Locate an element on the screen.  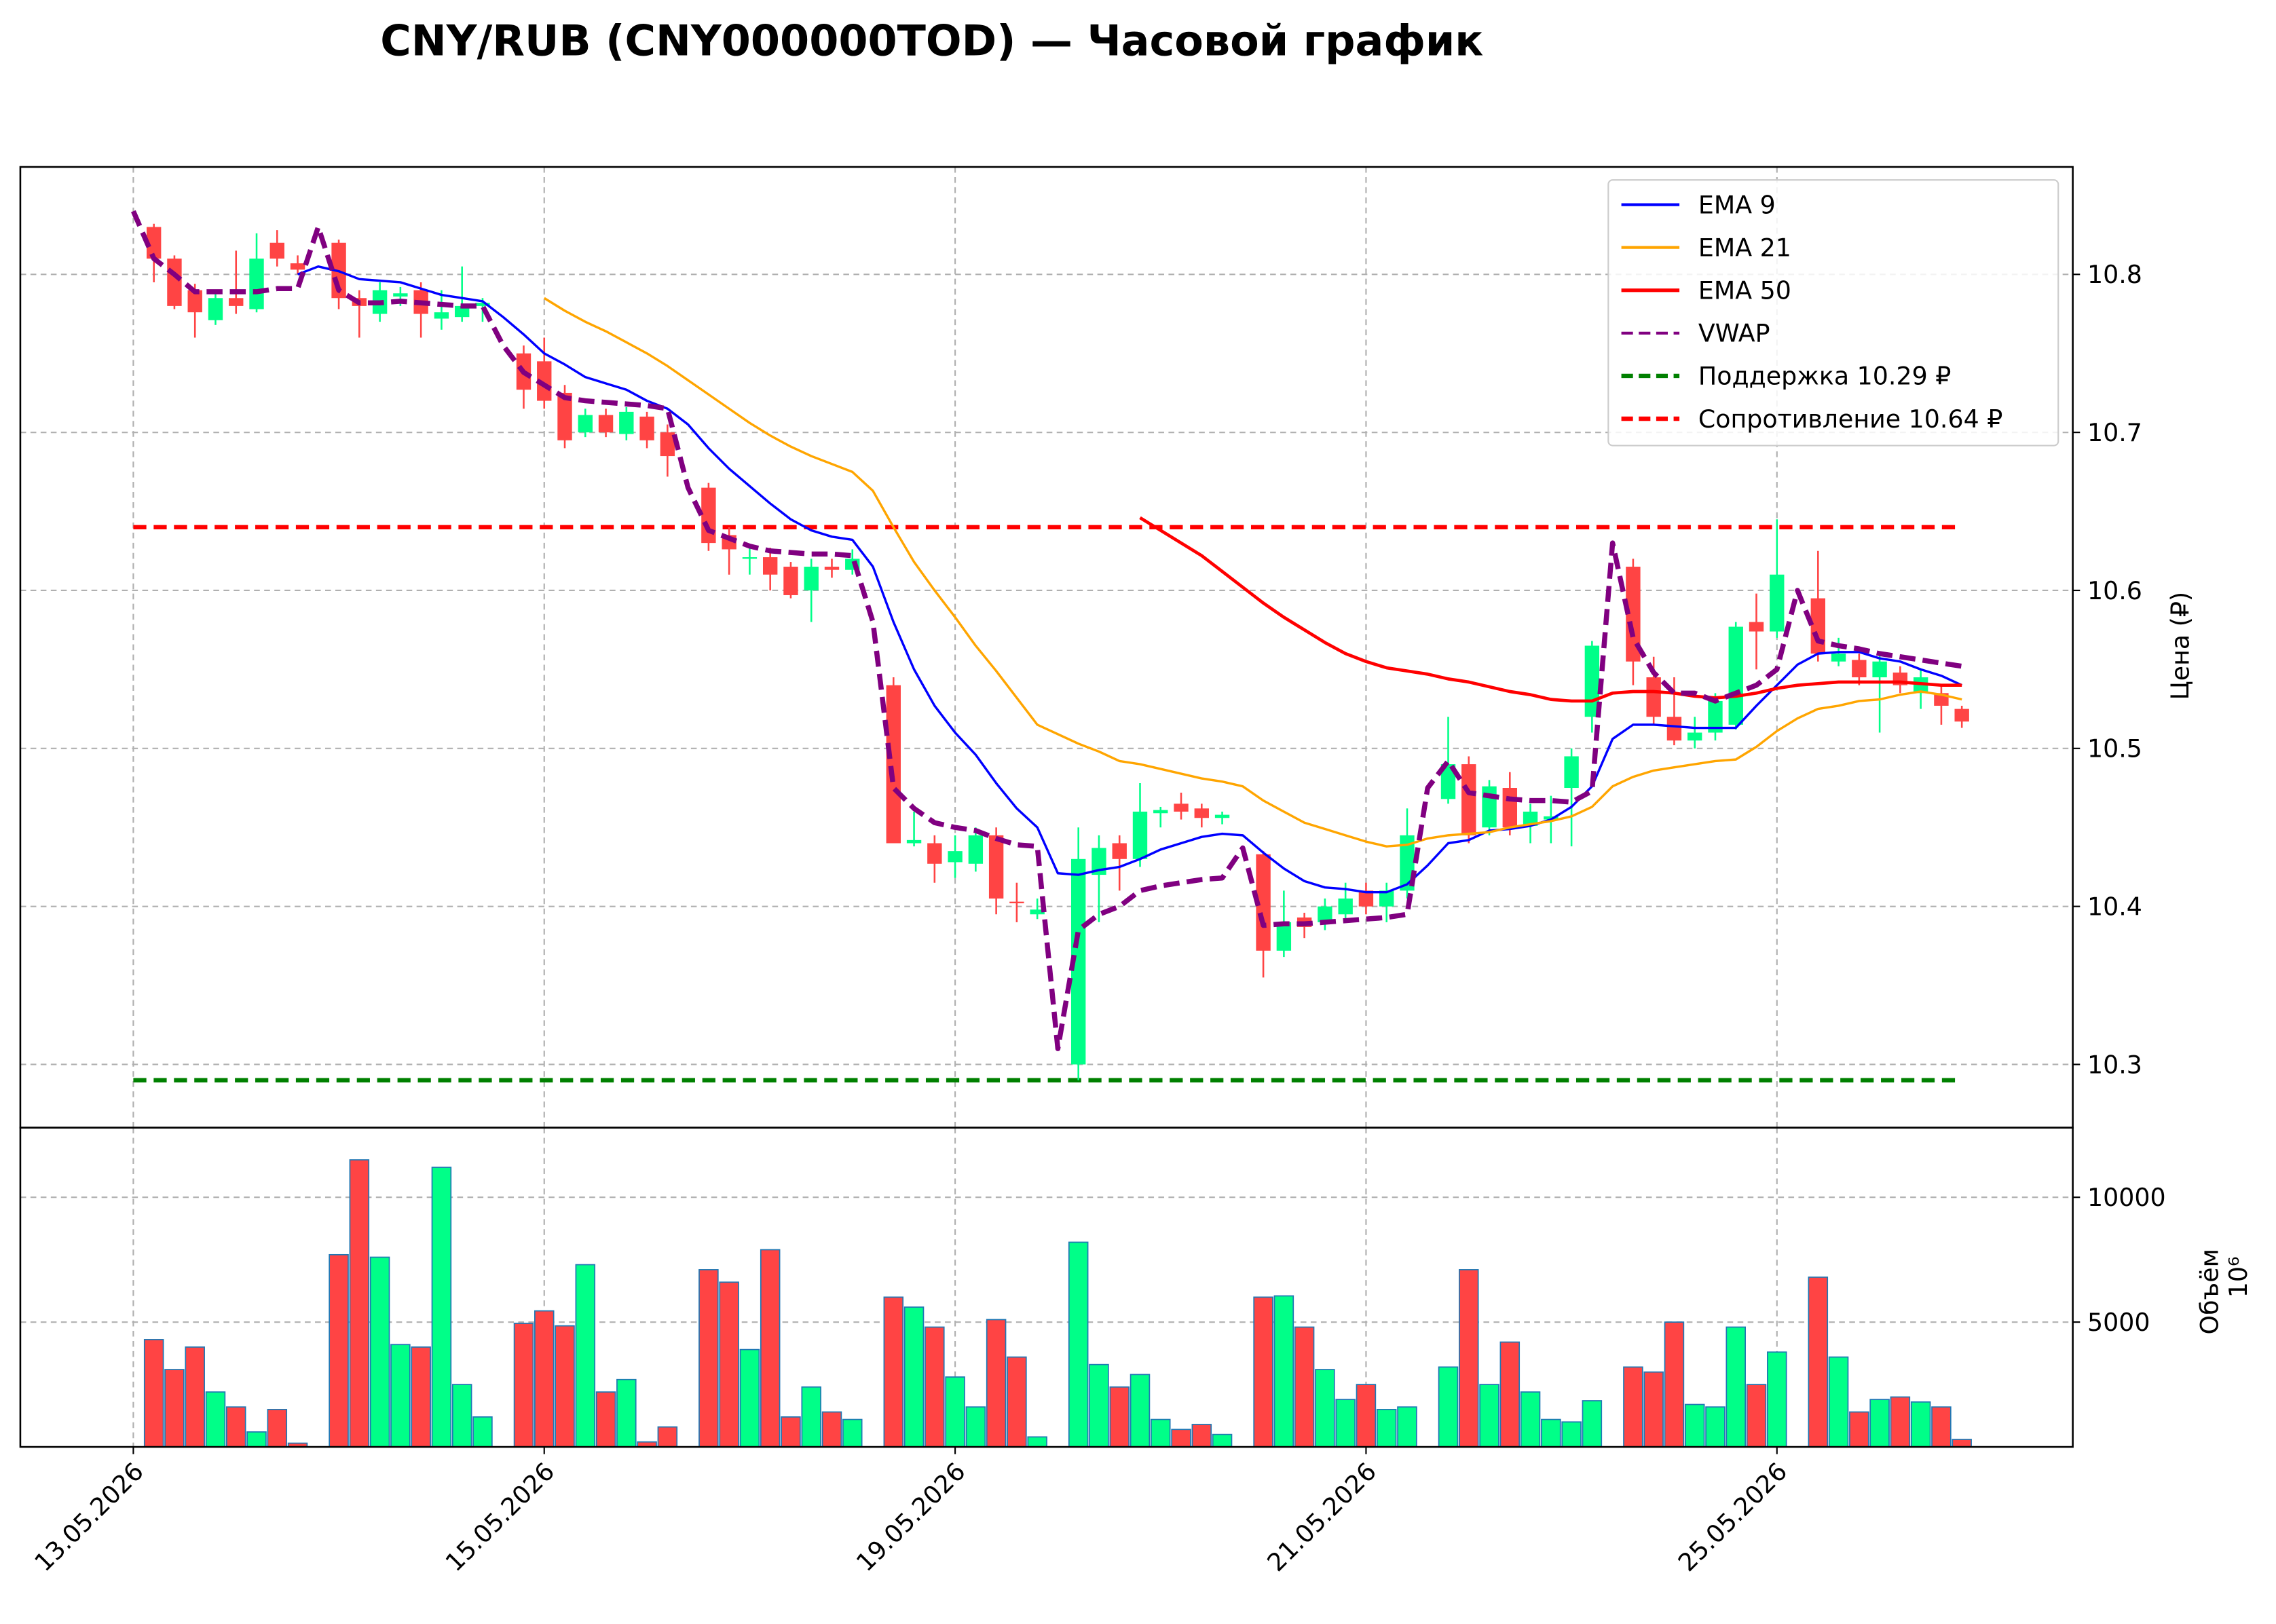
y-tick-label: 10.7 is located at coordinates (2114, 432).